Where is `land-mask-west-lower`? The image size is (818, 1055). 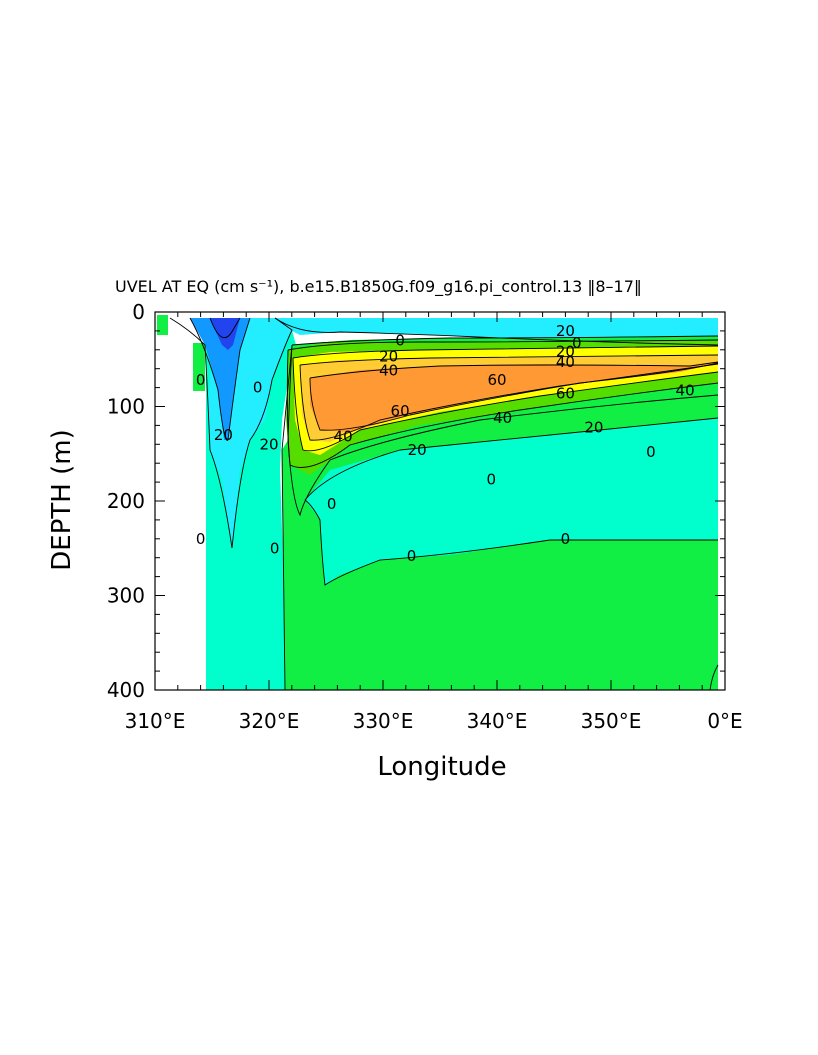 land-mask-west-lower is located at coordinates (199, 540).